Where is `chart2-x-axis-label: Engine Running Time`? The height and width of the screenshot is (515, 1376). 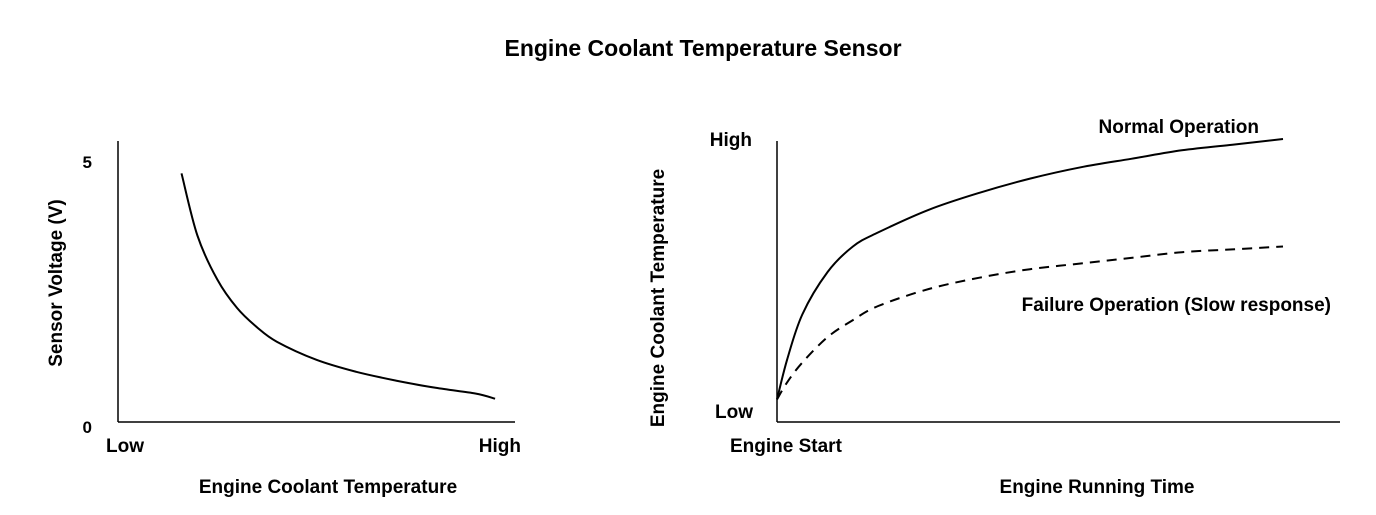 chart2-x-axis-label: Engine Running Time is located at coordinates (1097, 487).